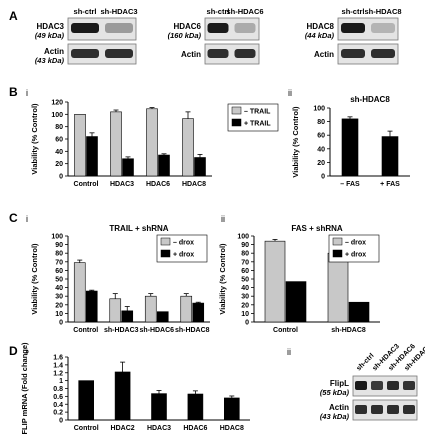 The width and height of the screenshot is (425, 440). I want to click on sub-label-c-ii: ii, so click(223, 219).